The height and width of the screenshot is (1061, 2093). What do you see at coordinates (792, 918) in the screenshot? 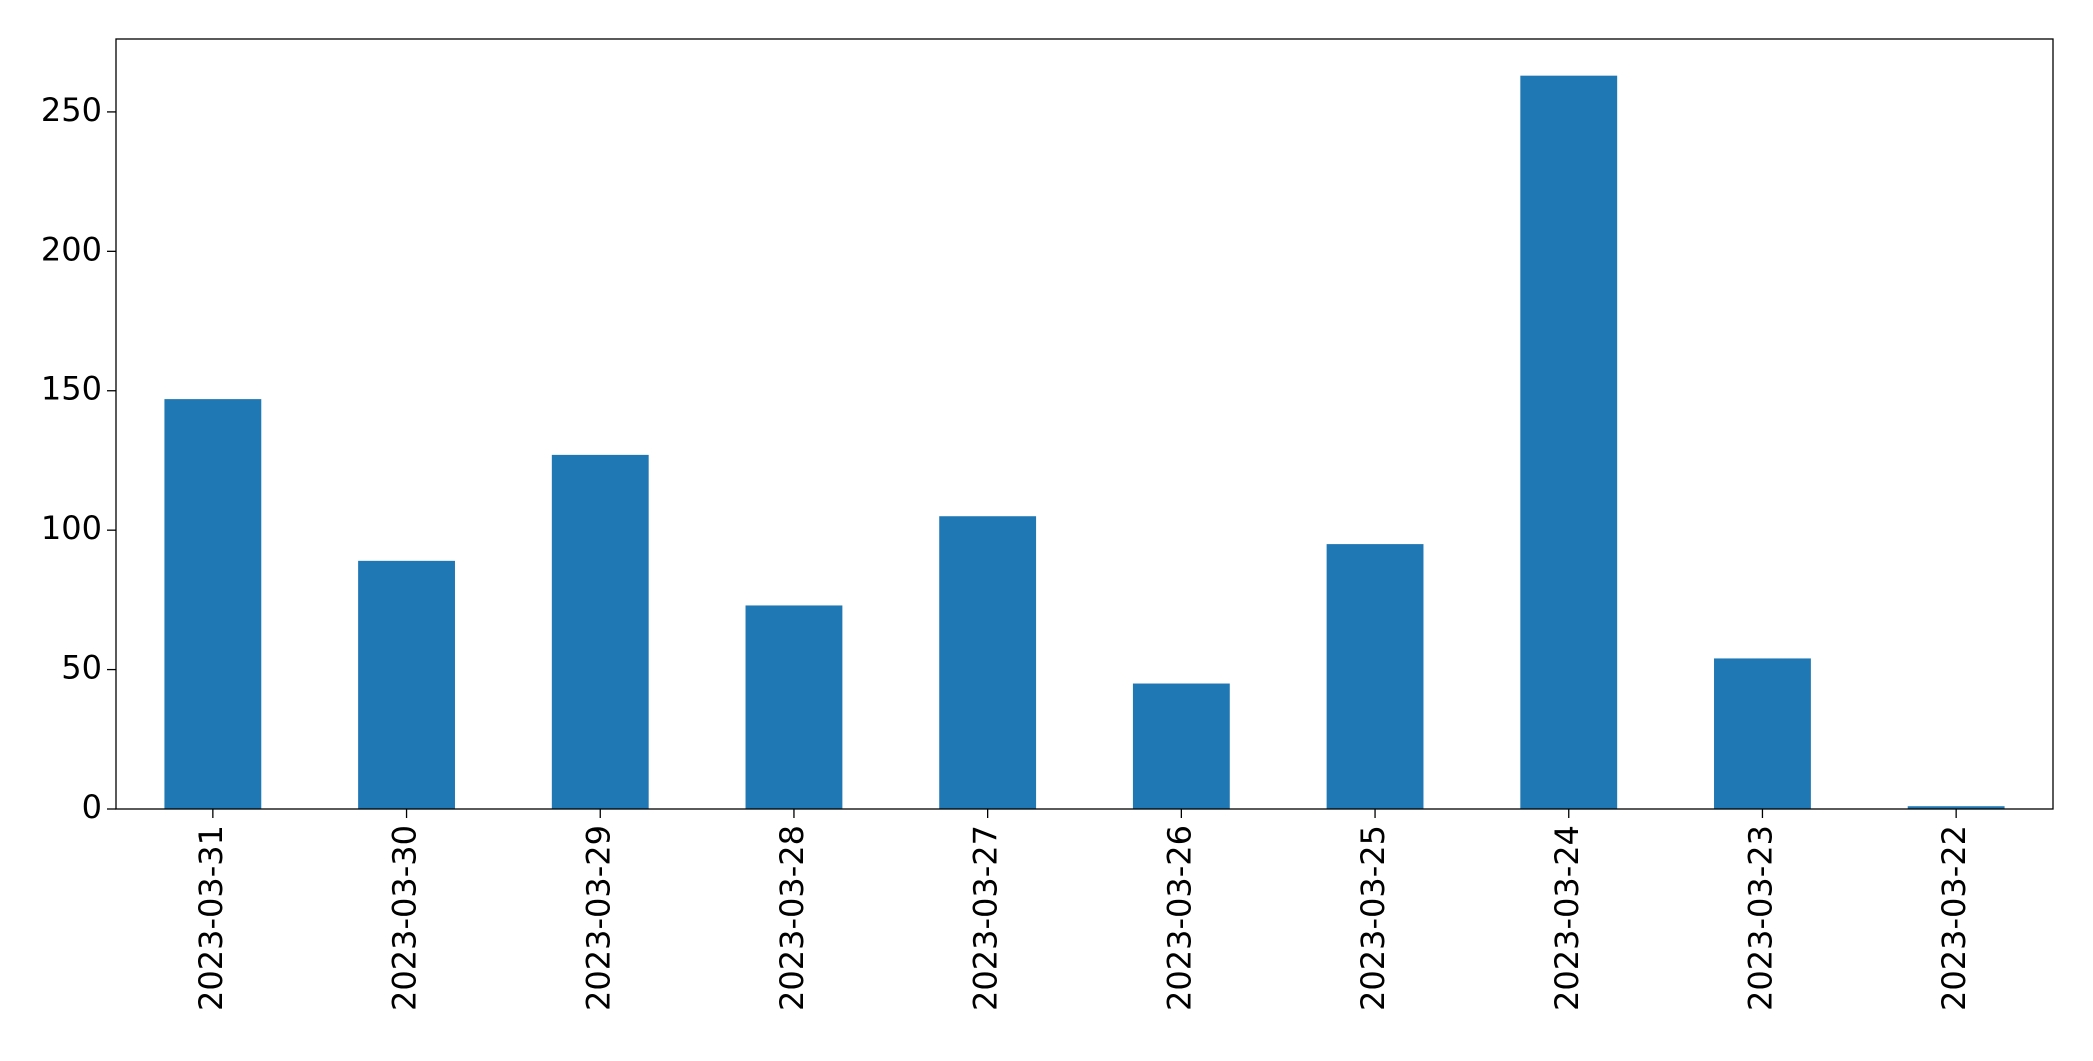
I see `x-tick-label: 2023-03-28` at bounding box center [792, 918].